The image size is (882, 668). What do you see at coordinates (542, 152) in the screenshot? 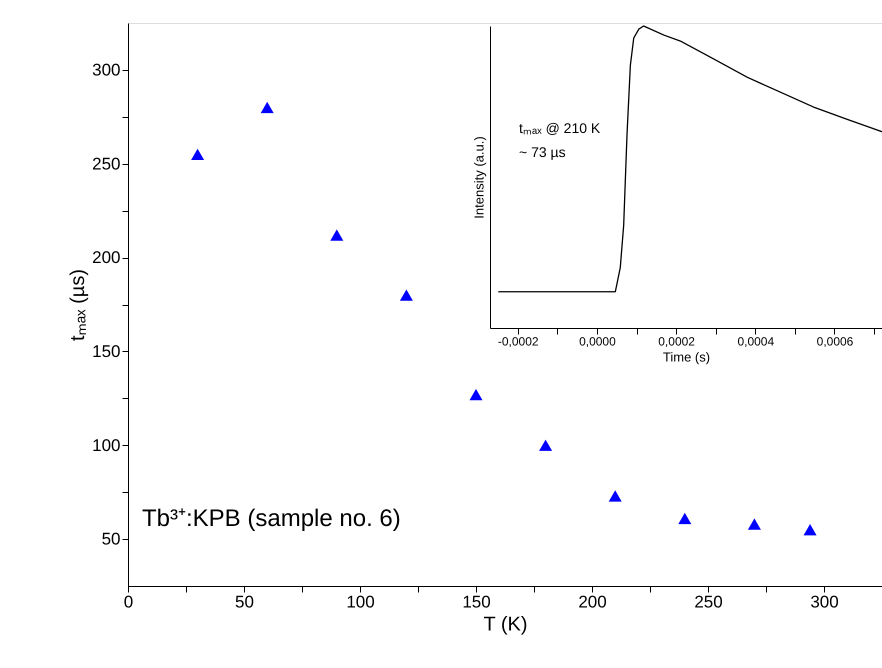
I see `annotation: ~ 73 µs` at bounding box center [542, 152].